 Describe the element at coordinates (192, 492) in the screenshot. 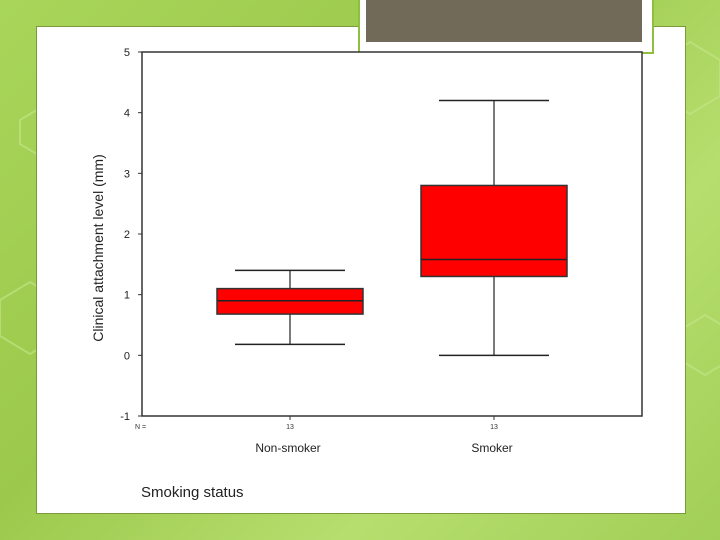

I see `x-axis-label: Smoking status` at that location.